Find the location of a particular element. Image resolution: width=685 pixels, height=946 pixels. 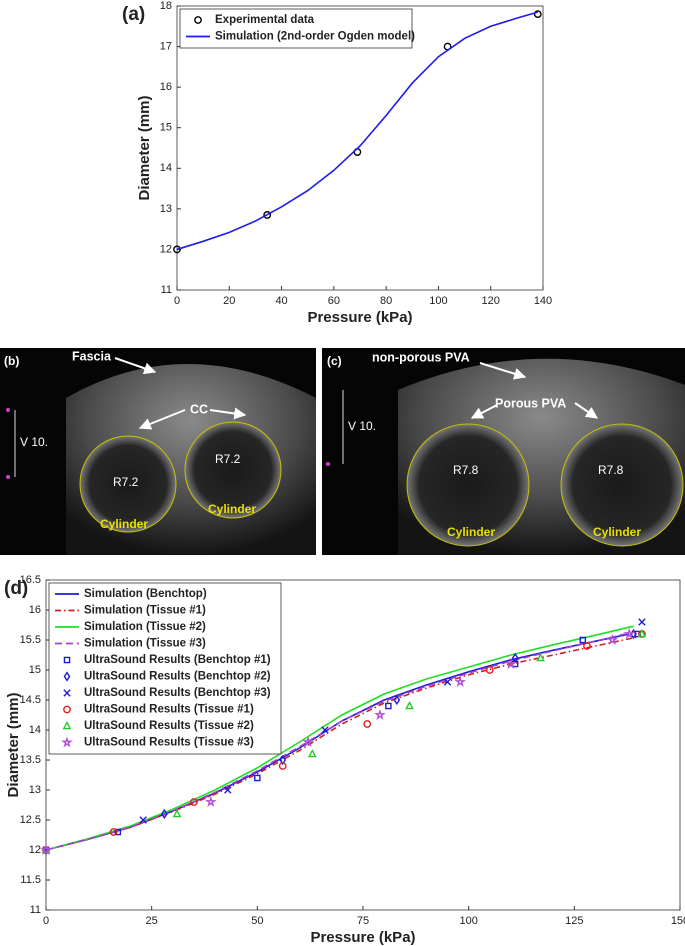

panel-label: (c) is located at coordinates (334, 361).